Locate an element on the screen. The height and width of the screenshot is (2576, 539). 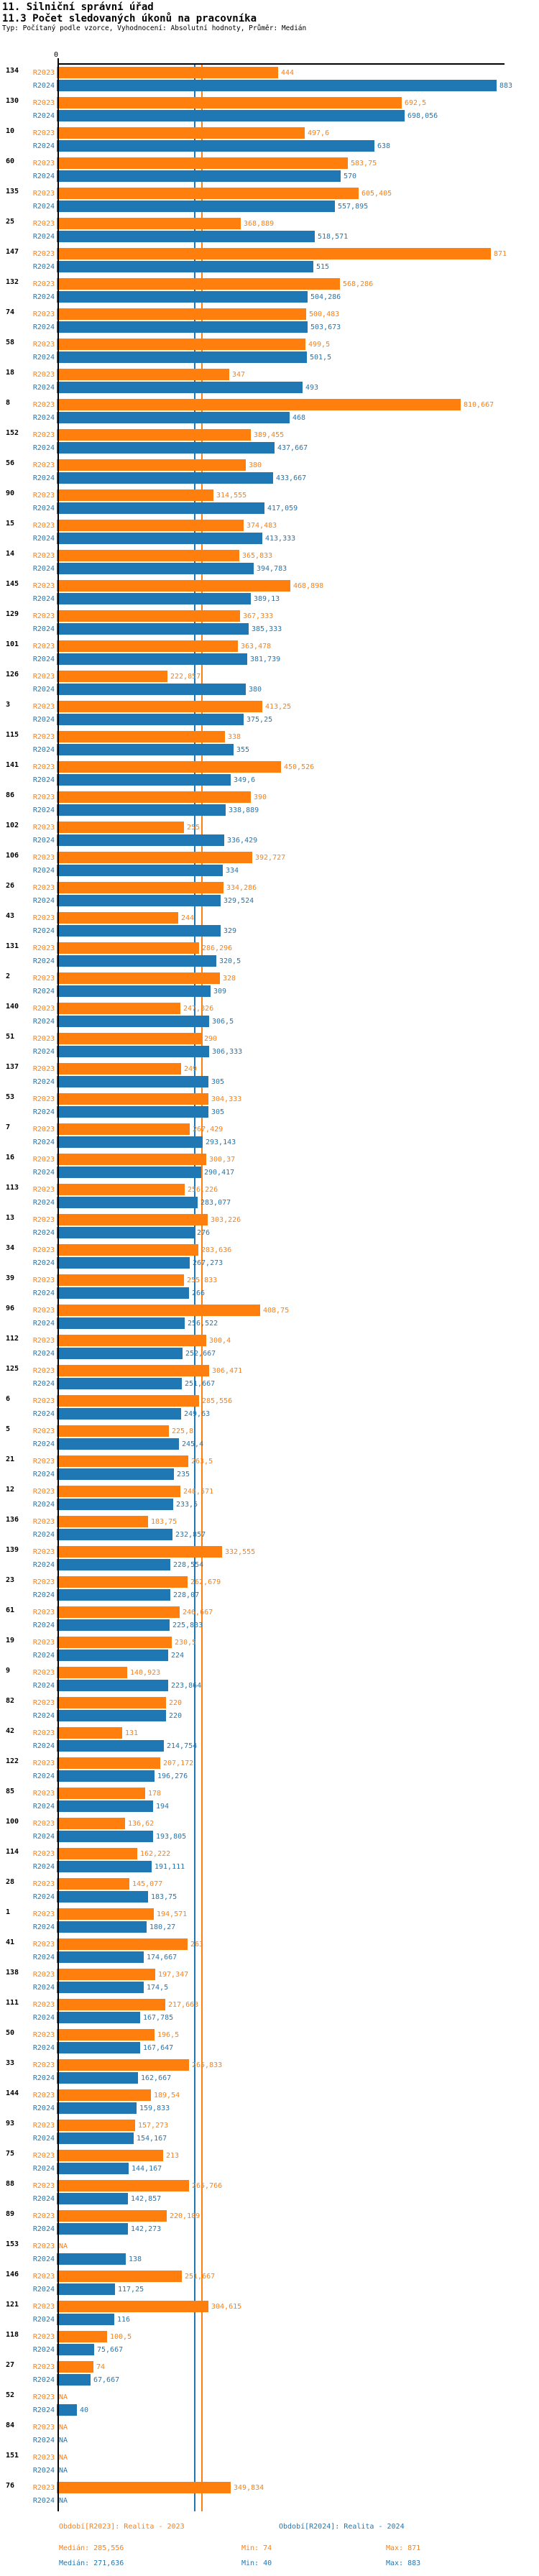
value-label-r2024: 162,667 is located at coordinates (157, 2078).